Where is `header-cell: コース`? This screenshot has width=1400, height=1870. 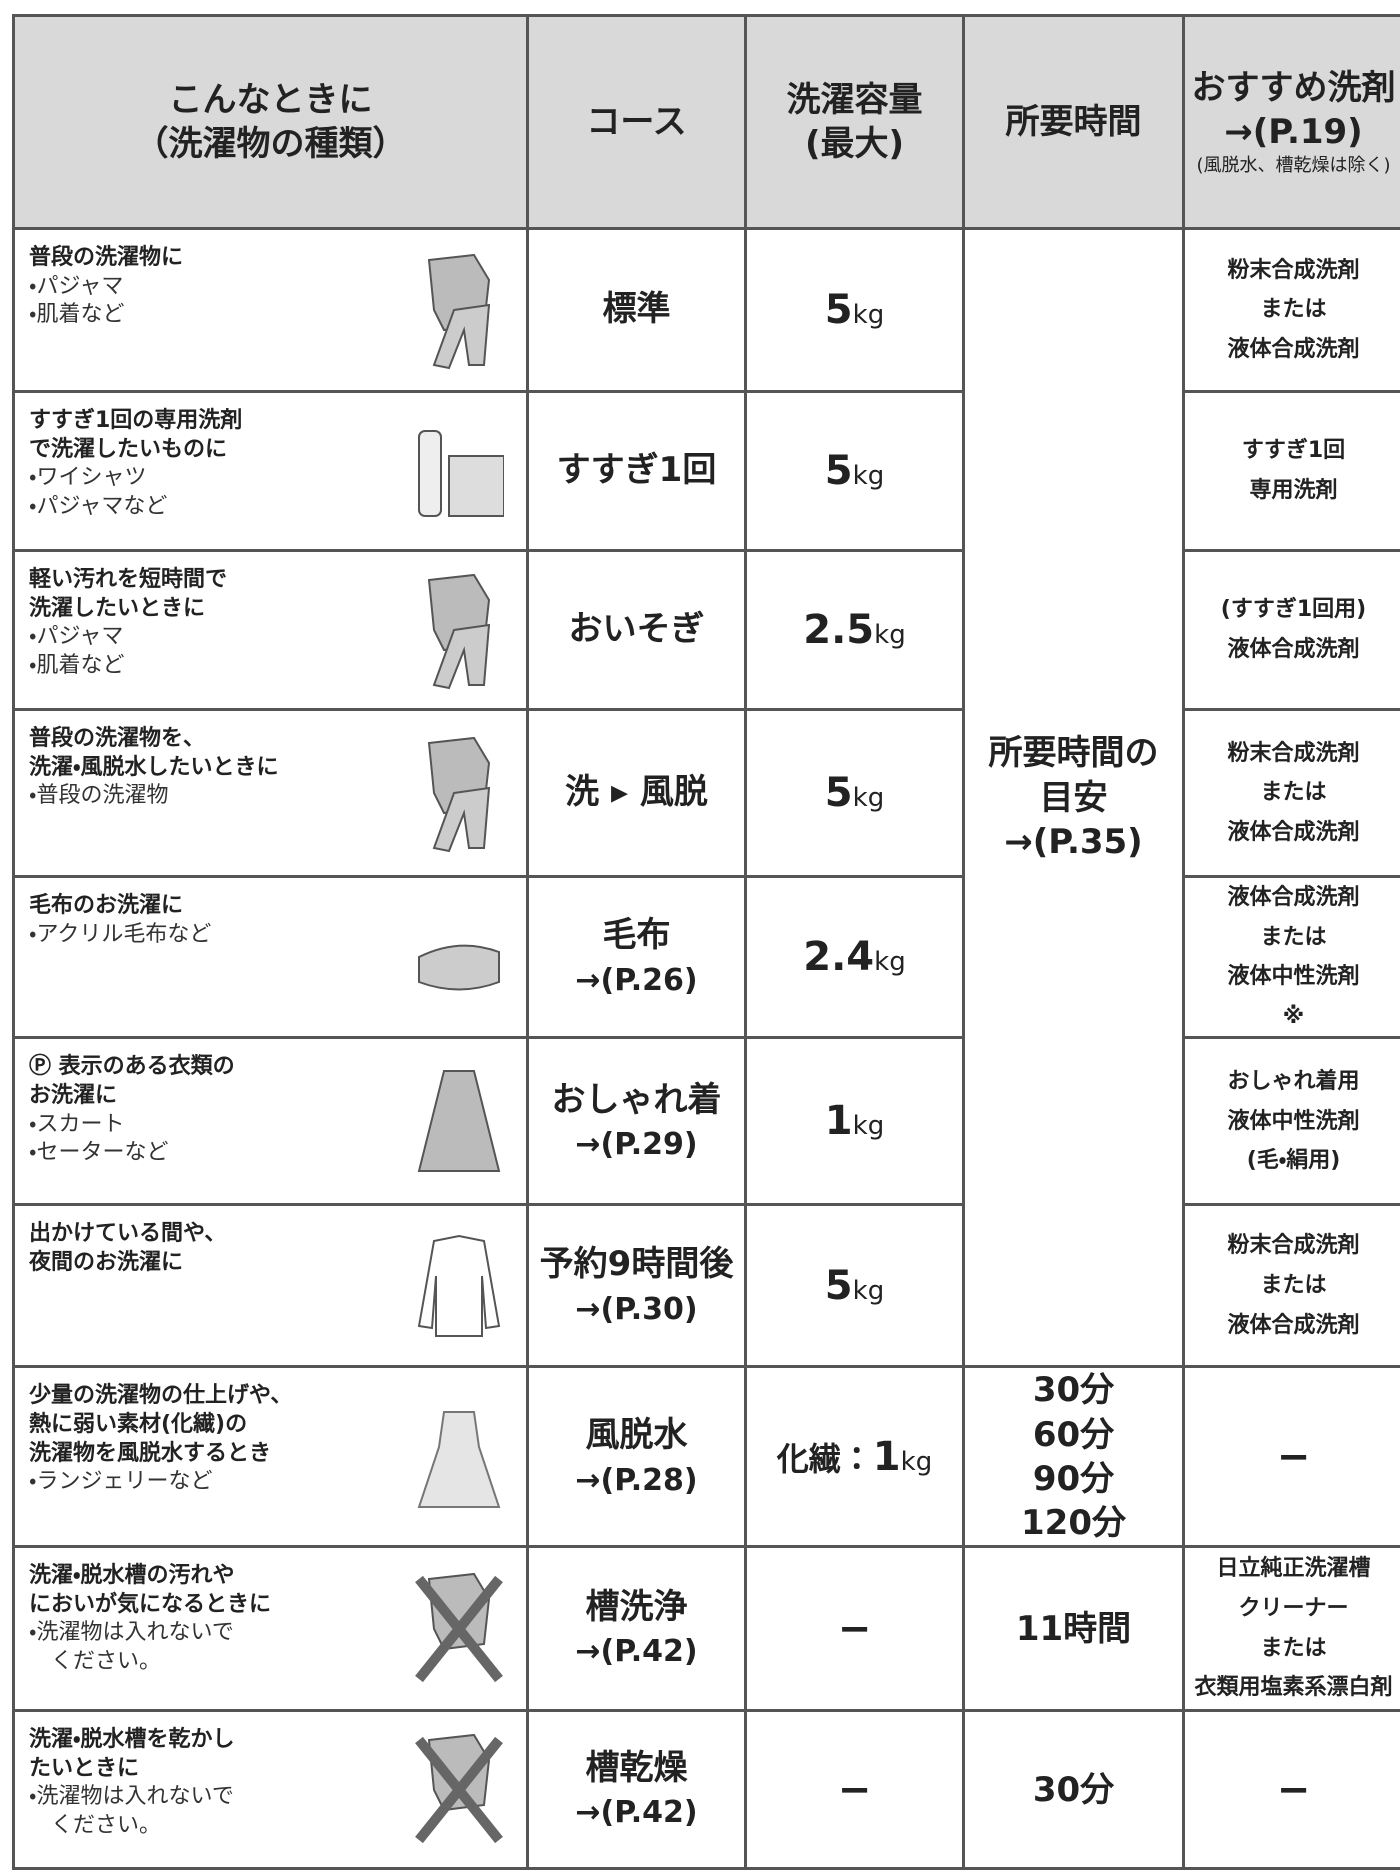
header-cell: コース is located at coordinates (637, 122).